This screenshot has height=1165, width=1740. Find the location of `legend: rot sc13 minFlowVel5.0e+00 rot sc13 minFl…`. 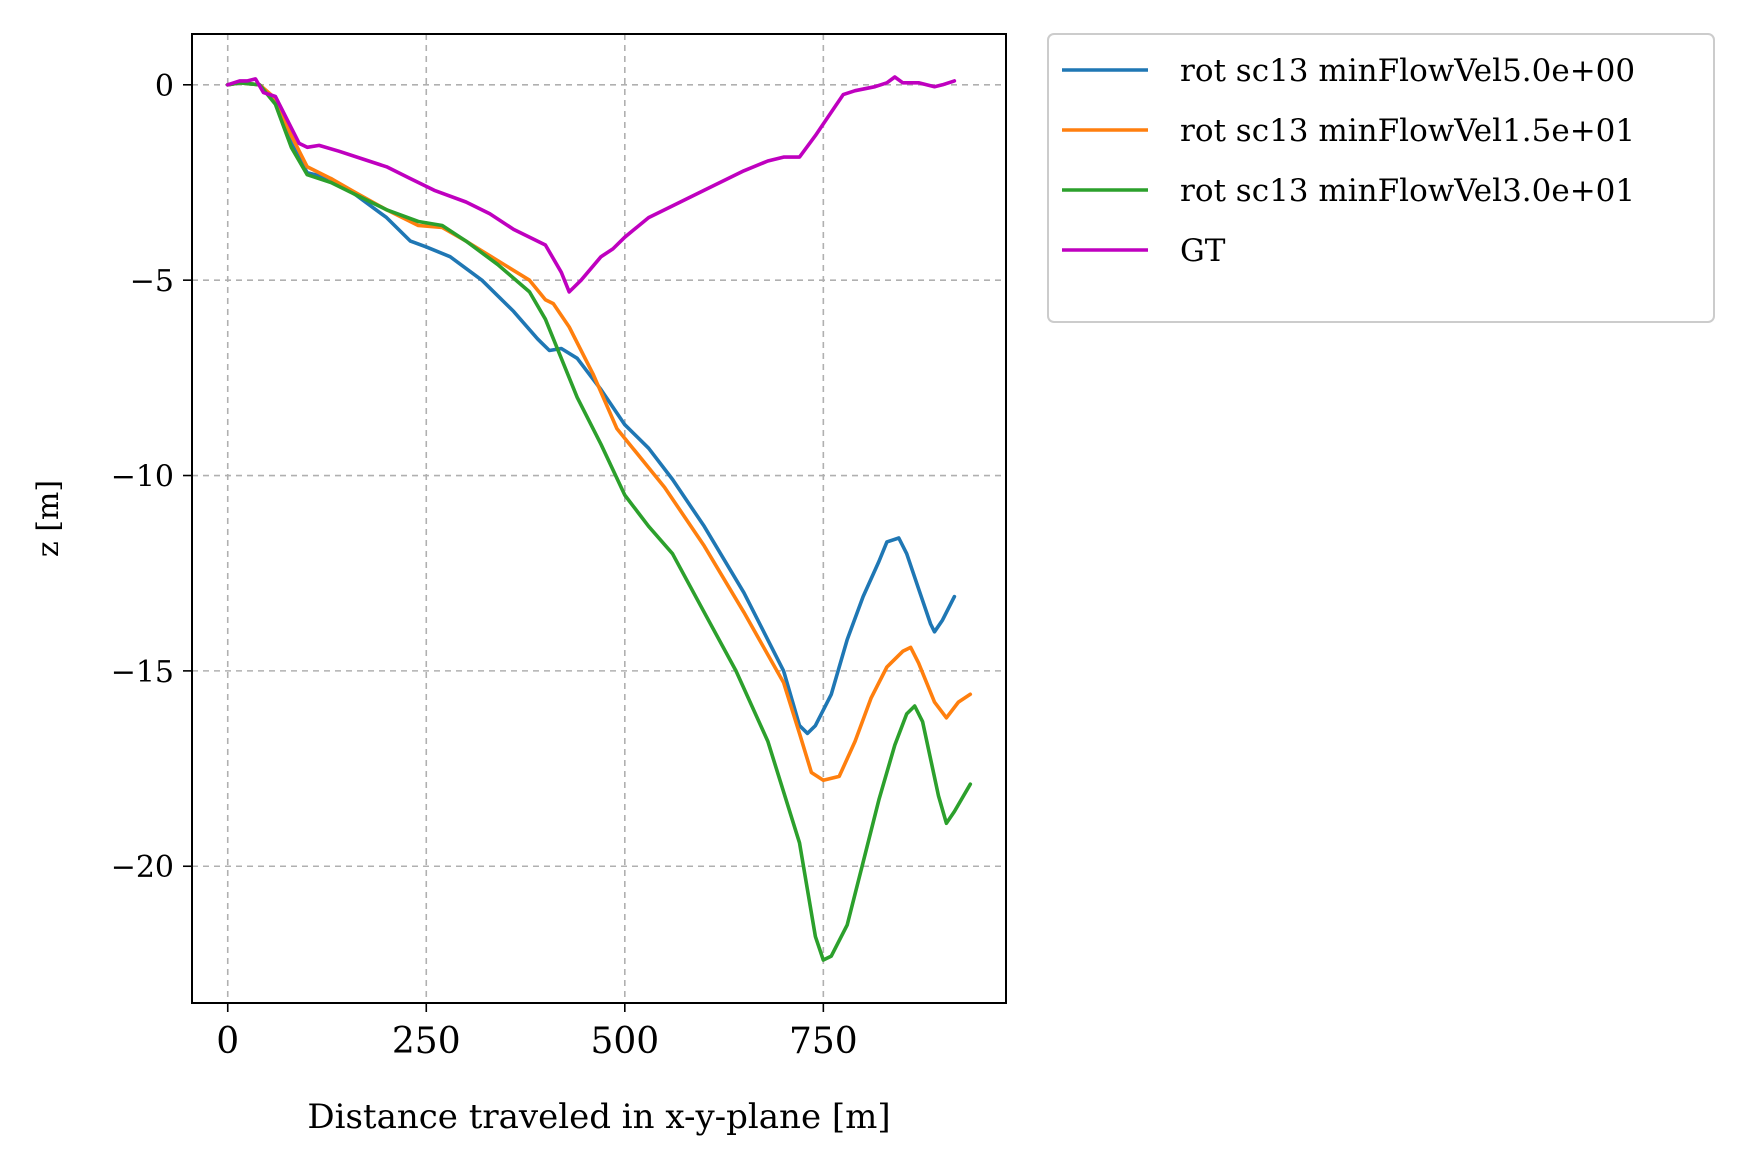

legend: rot sc13 minFlowVel5.0e+00 rot sc13 minFl… is located at coordinates (1381, 178).